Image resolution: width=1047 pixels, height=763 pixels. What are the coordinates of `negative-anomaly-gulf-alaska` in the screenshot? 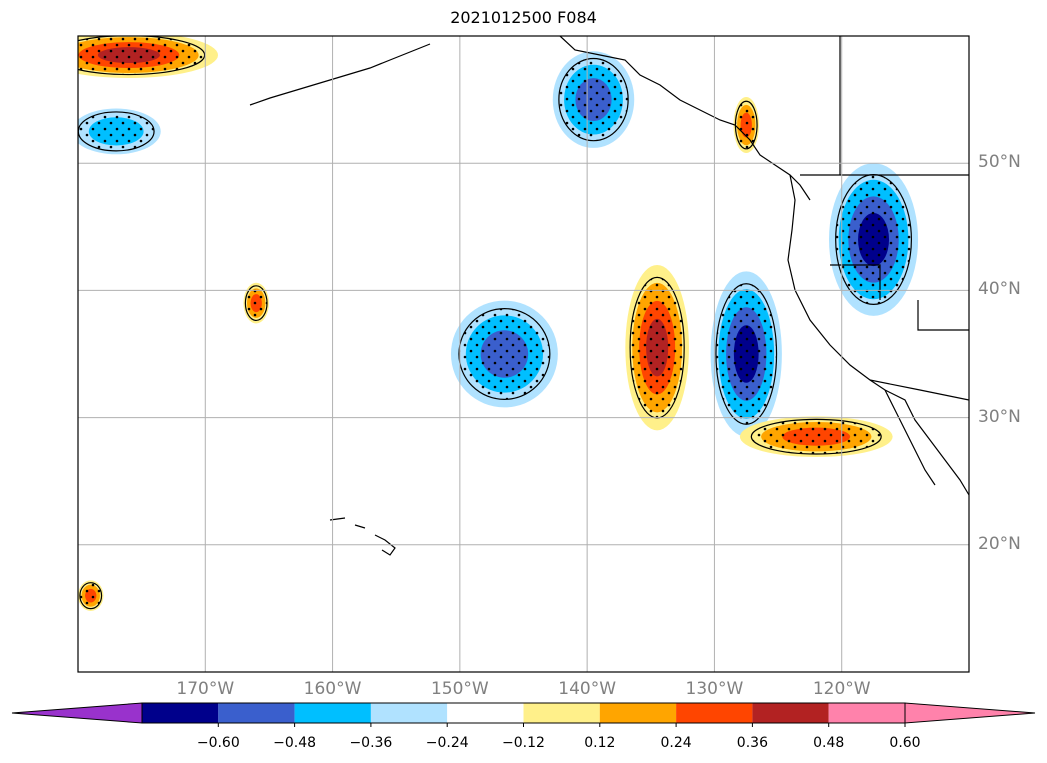 It's located at (593, 99).